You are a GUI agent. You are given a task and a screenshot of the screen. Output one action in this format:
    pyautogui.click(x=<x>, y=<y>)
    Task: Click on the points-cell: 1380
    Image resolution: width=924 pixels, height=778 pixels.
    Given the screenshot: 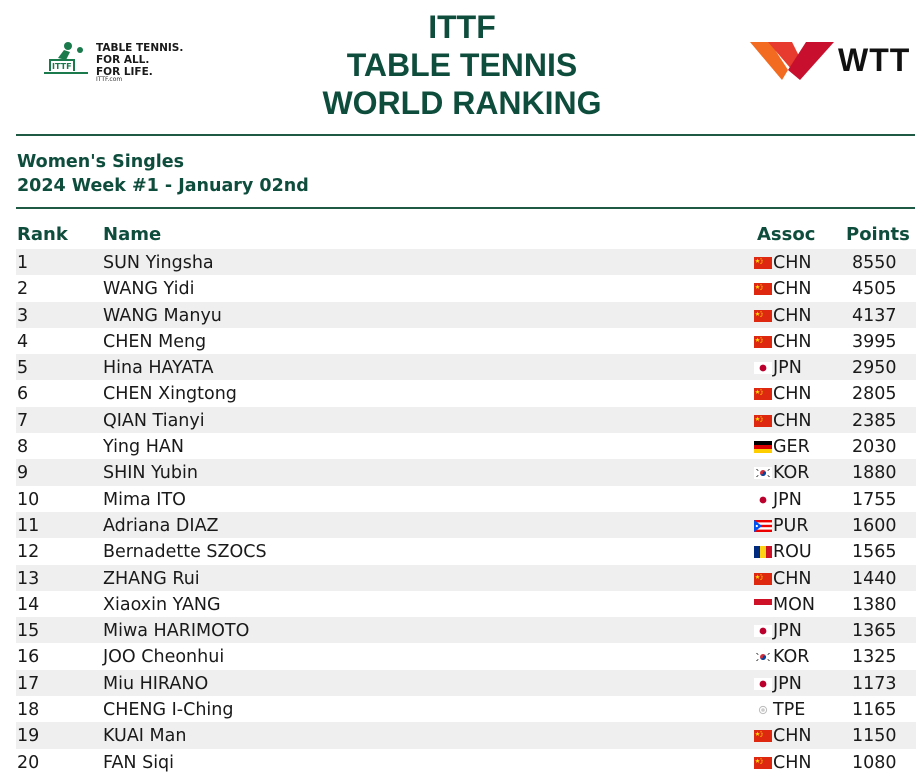 What is the action you would take?
    pyautogui.click(x=874, y=604)
    